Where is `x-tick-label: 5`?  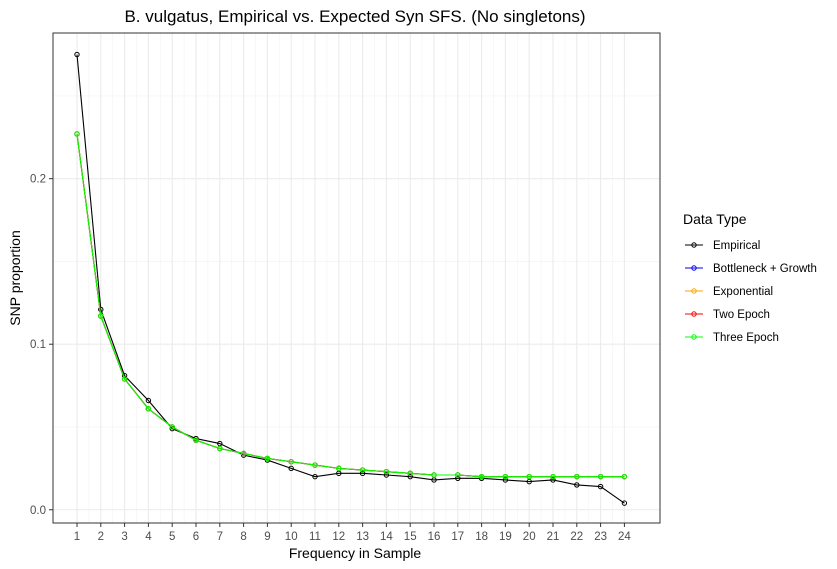
x-tick-label: 5 is located at coordinates (172, 537).